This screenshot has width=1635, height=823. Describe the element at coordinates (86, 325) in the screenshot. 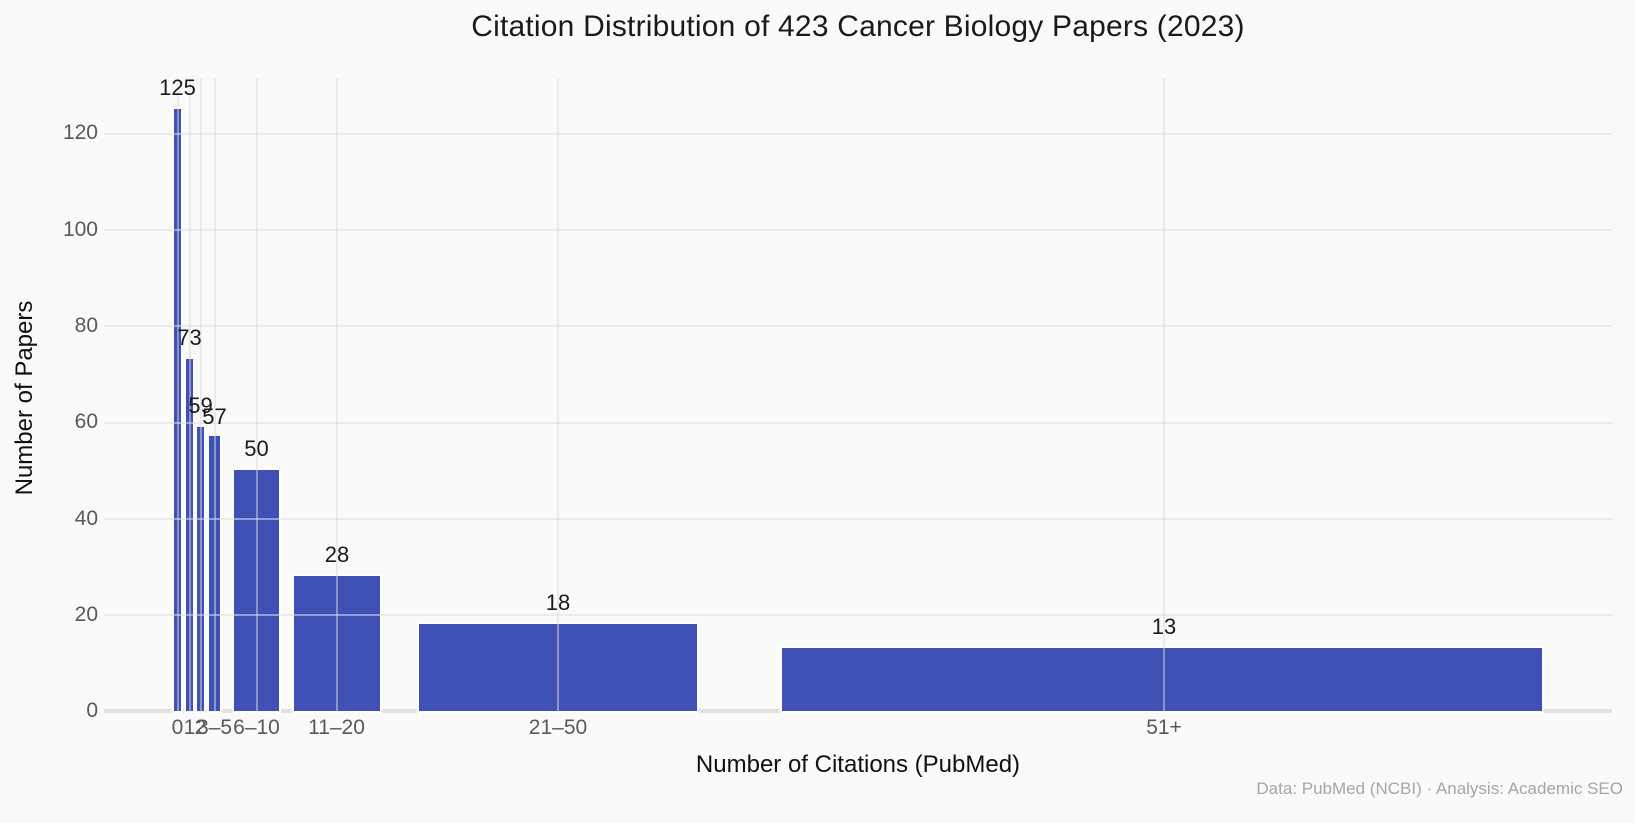

I see `y-tick-80: 80` at that location.